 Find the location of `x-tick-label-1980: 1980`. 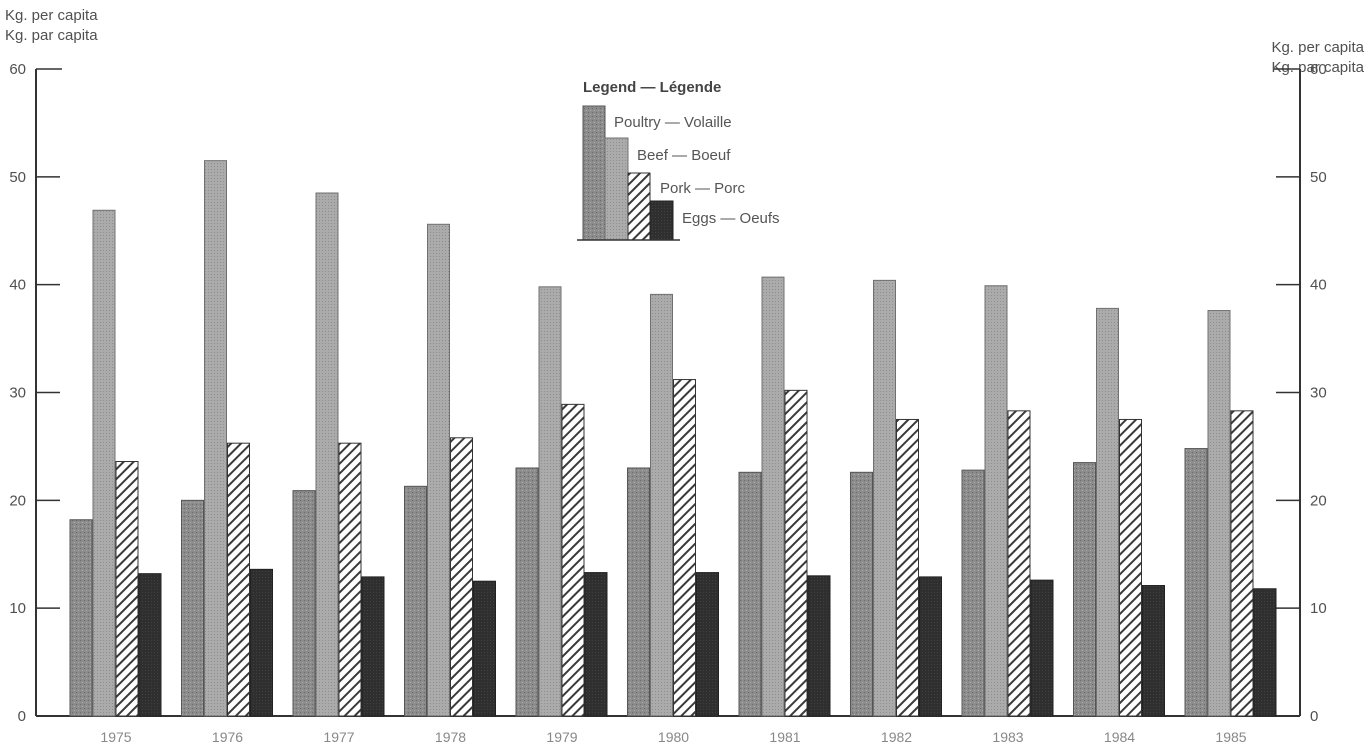

x-tick-label-1980: 1980 is located at coordinates (673, 737).